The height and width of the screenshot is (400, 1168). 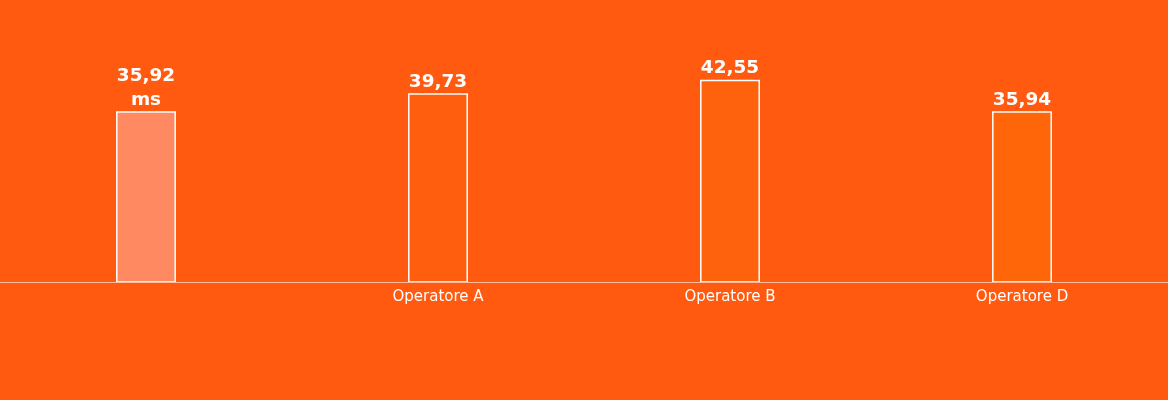 What do you see at coordinates (438, 296) in the screenshot?
I see `x-tick-label: Operatore A` at bounding box center [438, 296].